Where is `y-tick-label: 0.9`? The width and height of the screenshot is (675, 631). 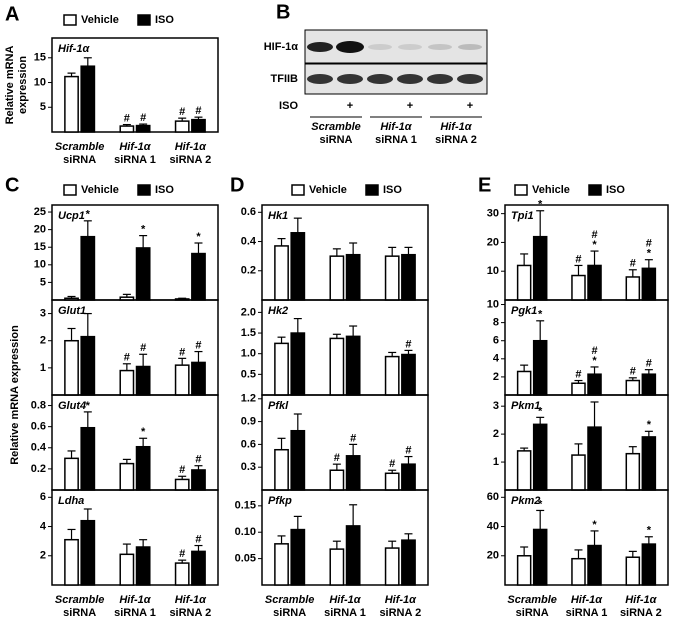
y-tick-label: 0.9 is located at coordinates (248, 422).